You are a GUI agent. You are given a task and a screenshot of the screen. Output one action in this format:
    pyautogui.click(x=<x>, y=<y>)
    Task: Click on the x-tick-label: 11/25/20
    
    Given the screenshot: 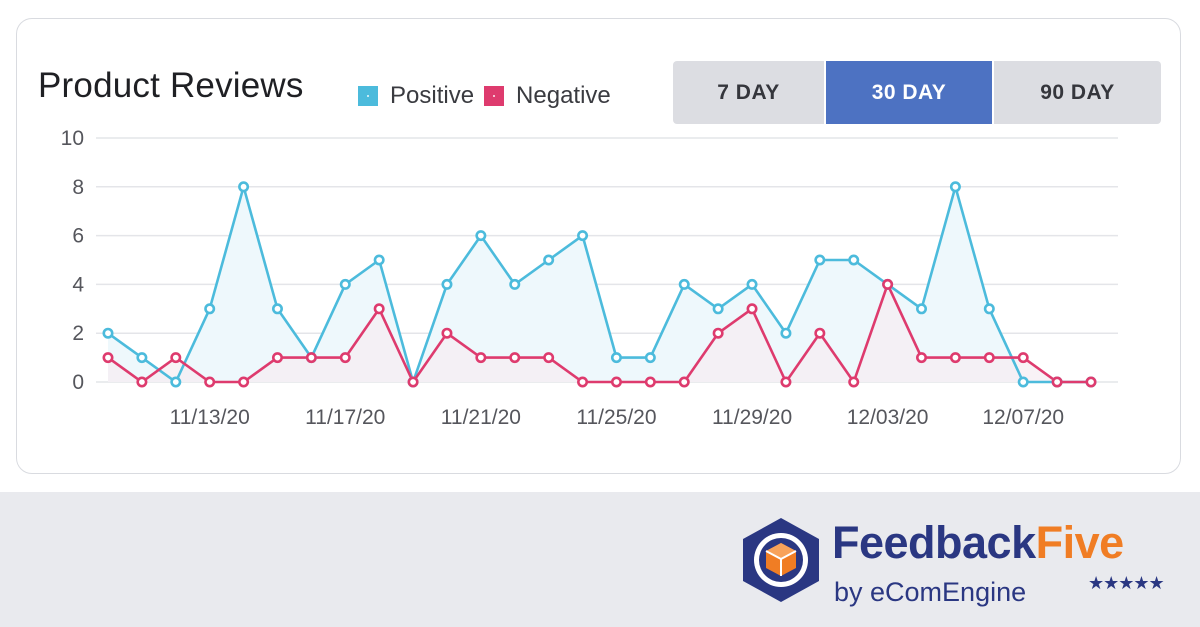 What is the action you would take?
    pyautogui.click(x=616, y=417)
    